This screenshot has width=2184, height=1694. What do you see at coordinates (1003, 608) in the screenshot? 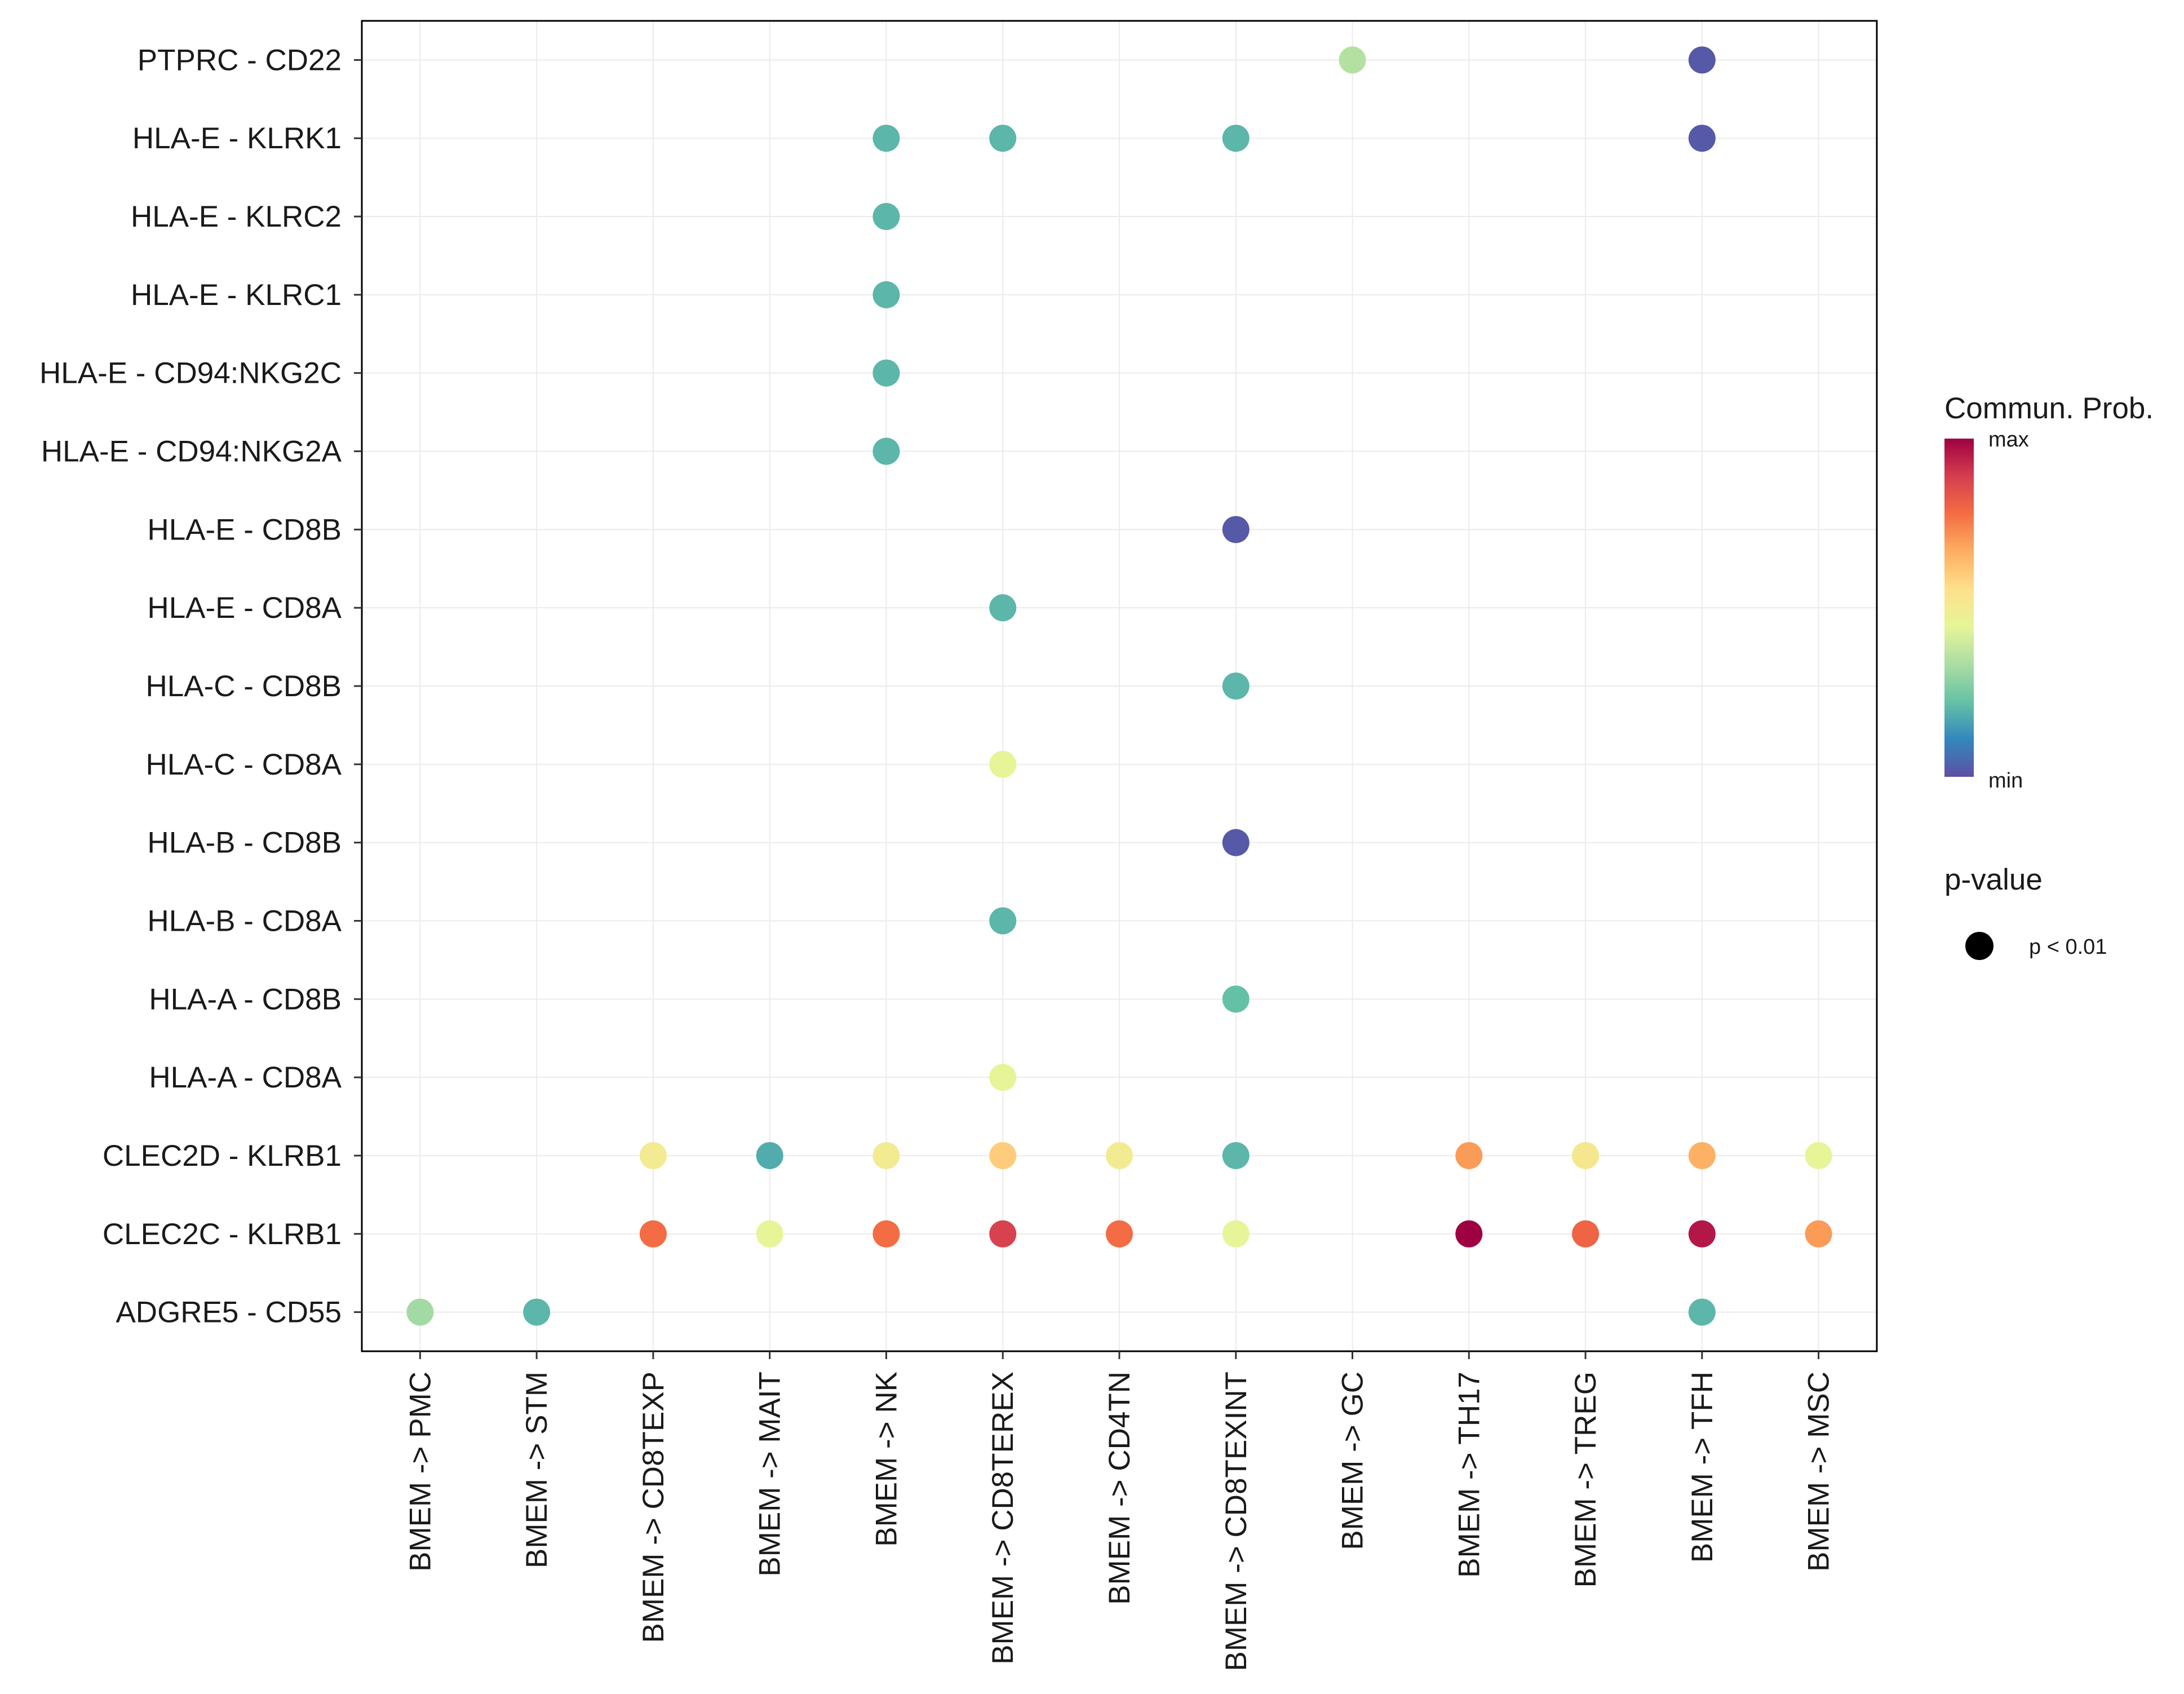
I see `point-hla-e-cd8a-bmem-cd8terex` at bounding box center [1003, 608].